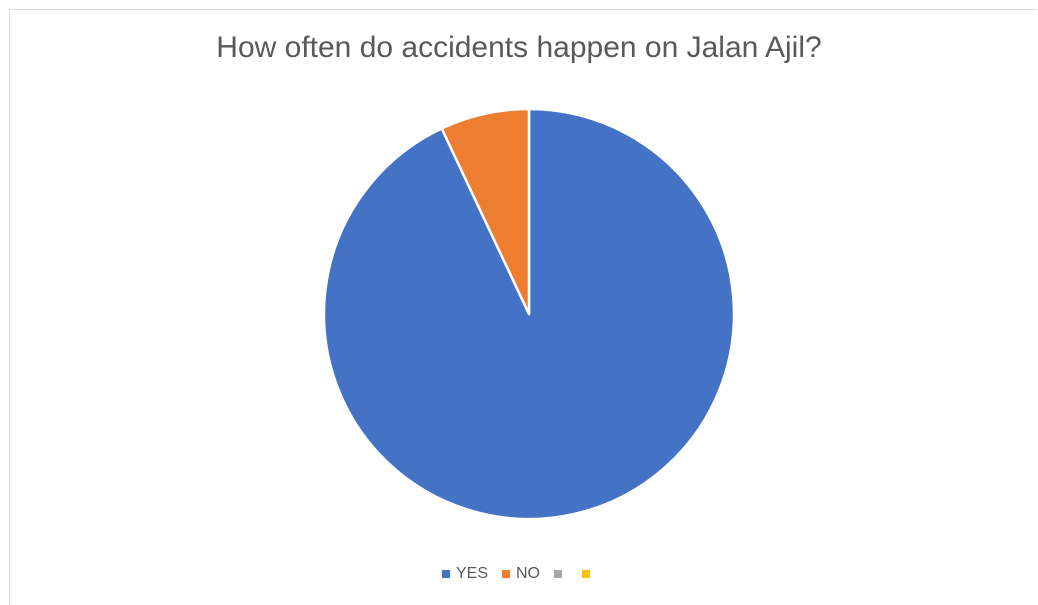 Image resolution: width=1038 pixels, height=605 pixels. I want to click on legend-label-1: NO, so click(528, 573).